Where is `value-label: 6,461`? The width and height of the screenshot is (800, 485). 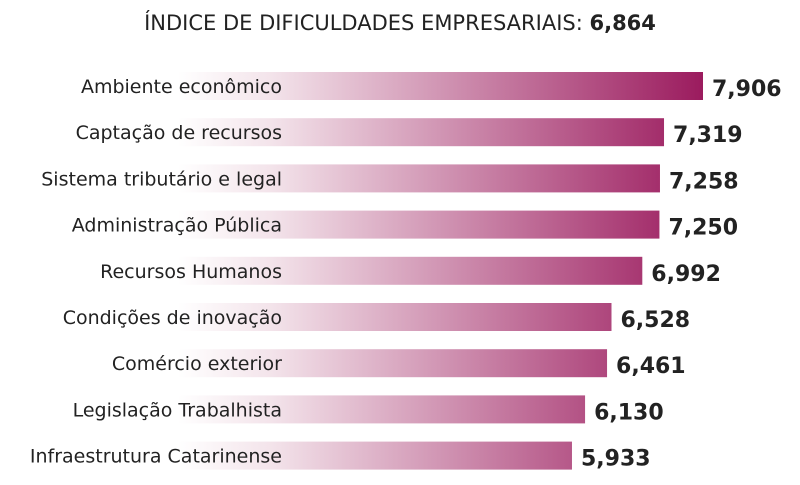 value-label: 6,461 is located at coordinates (651, 366).